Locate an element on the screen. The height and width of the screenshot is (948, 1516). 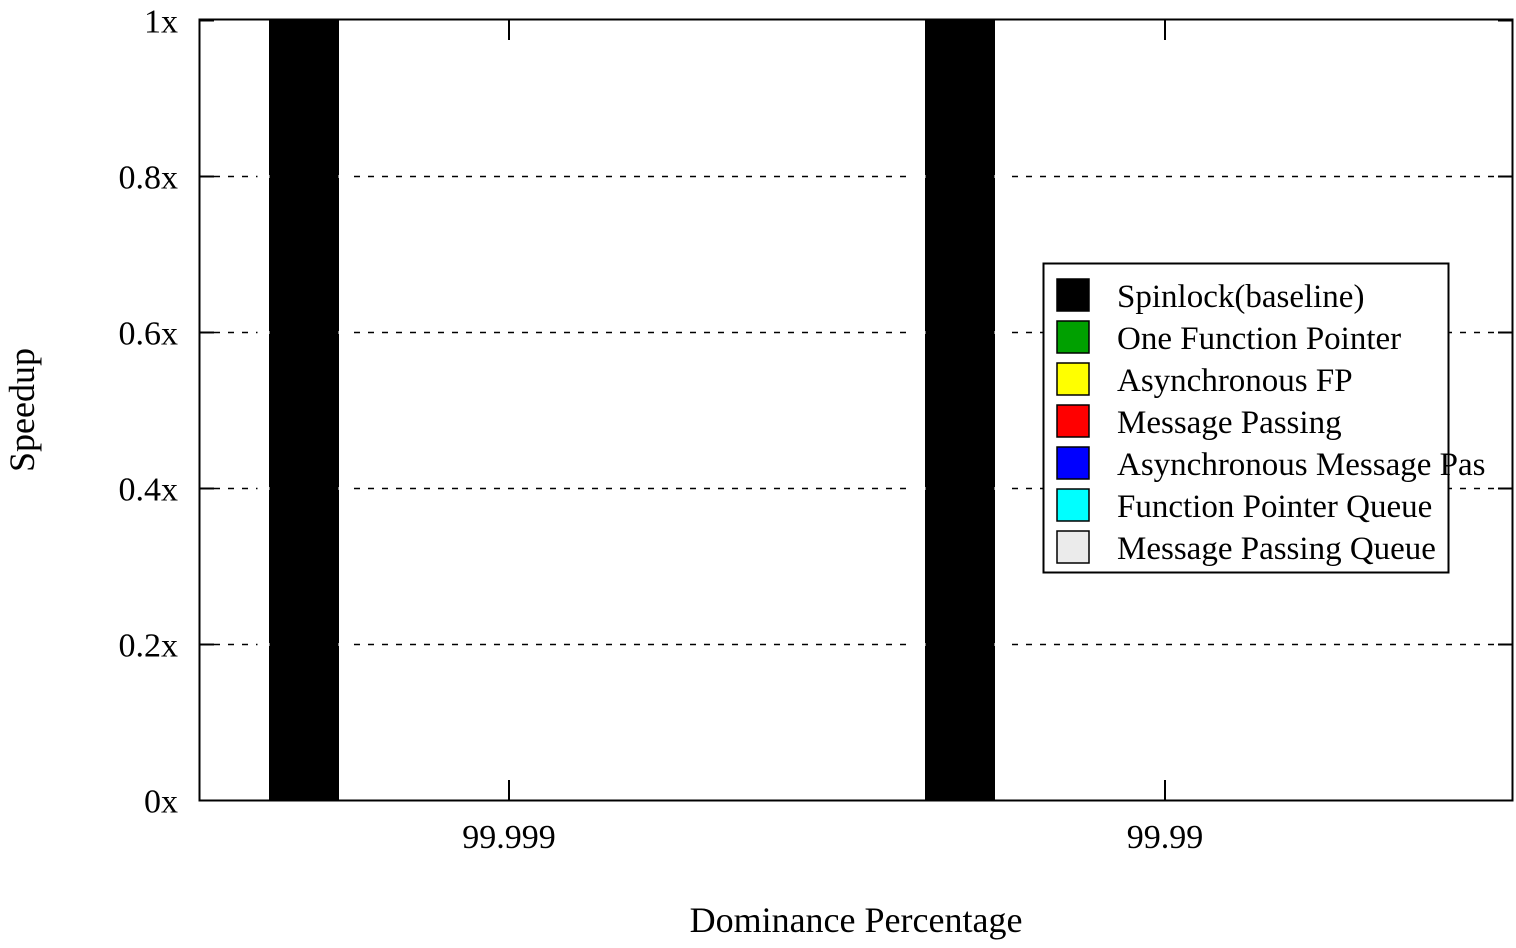
y-tick-label: 0x is located at coordinates (161, 802).